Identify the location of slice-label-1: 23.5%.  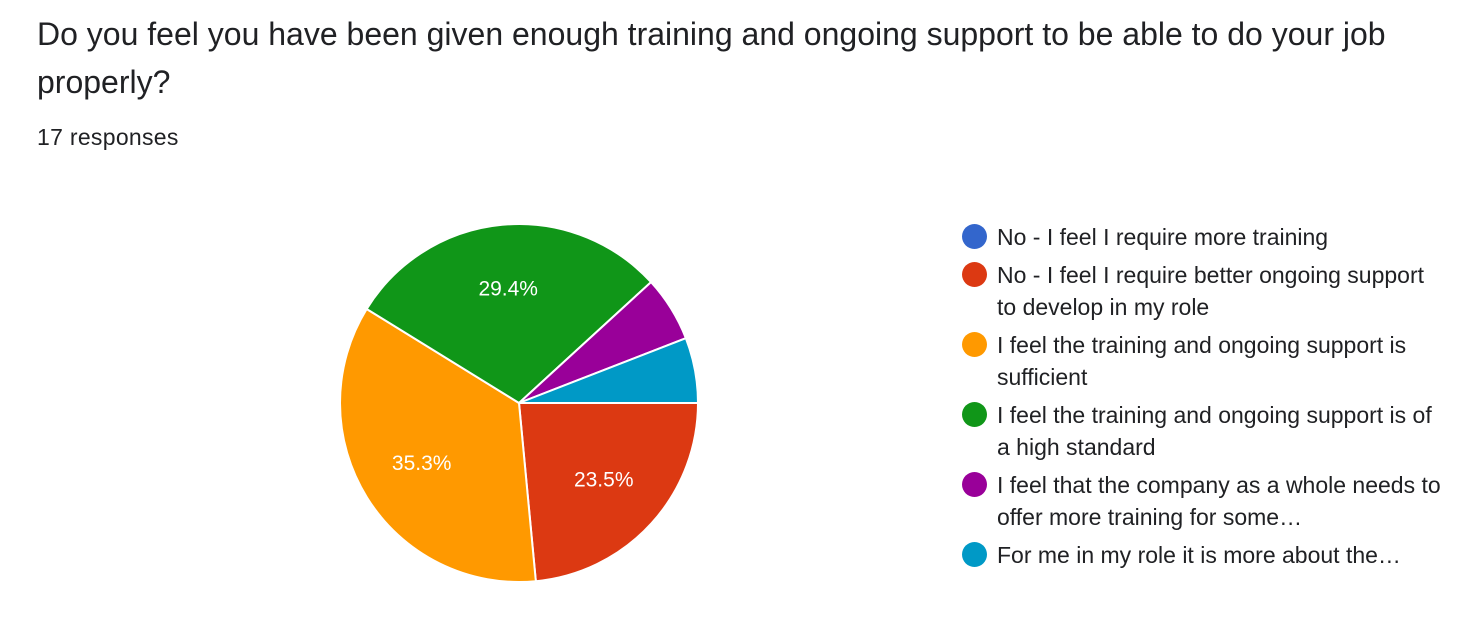
(604, 480).